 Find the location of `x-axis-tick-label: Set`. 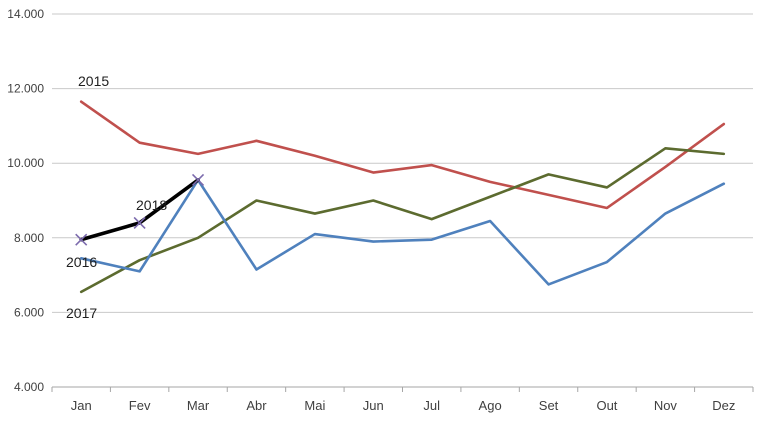

x-axis-tick-label: Set is located at coordinates (549, 405).